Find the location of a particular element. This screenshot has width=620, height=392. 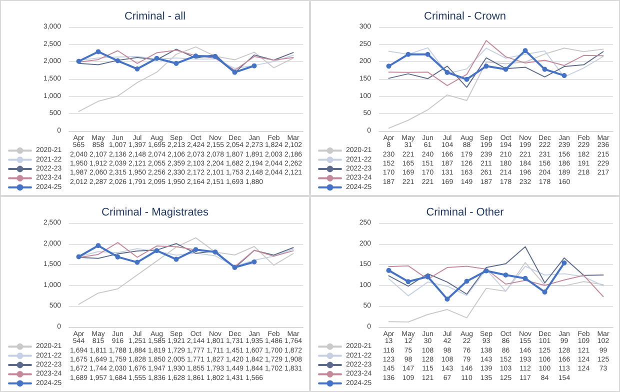

chart-title: Criminal - Magistrates is located at coordinates (155, 212).